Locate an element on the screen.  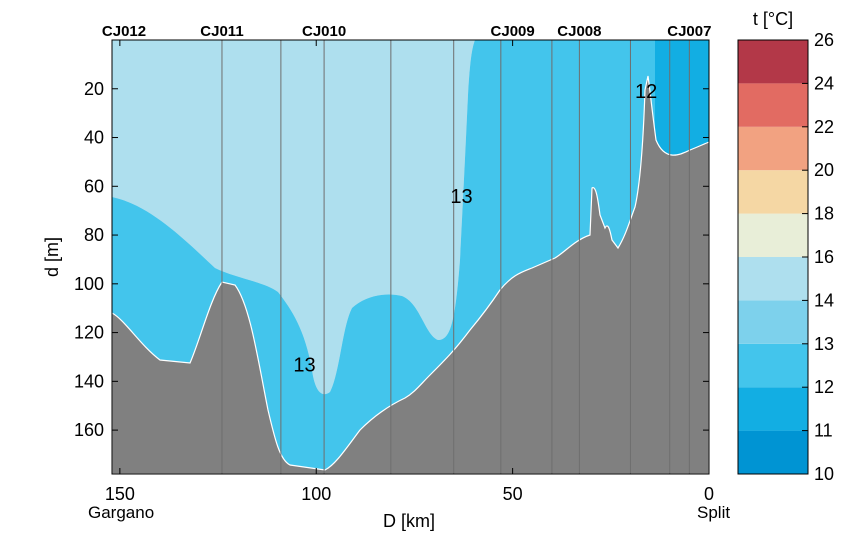
x-tick-label: 100 is located at coordinates (316, 494).